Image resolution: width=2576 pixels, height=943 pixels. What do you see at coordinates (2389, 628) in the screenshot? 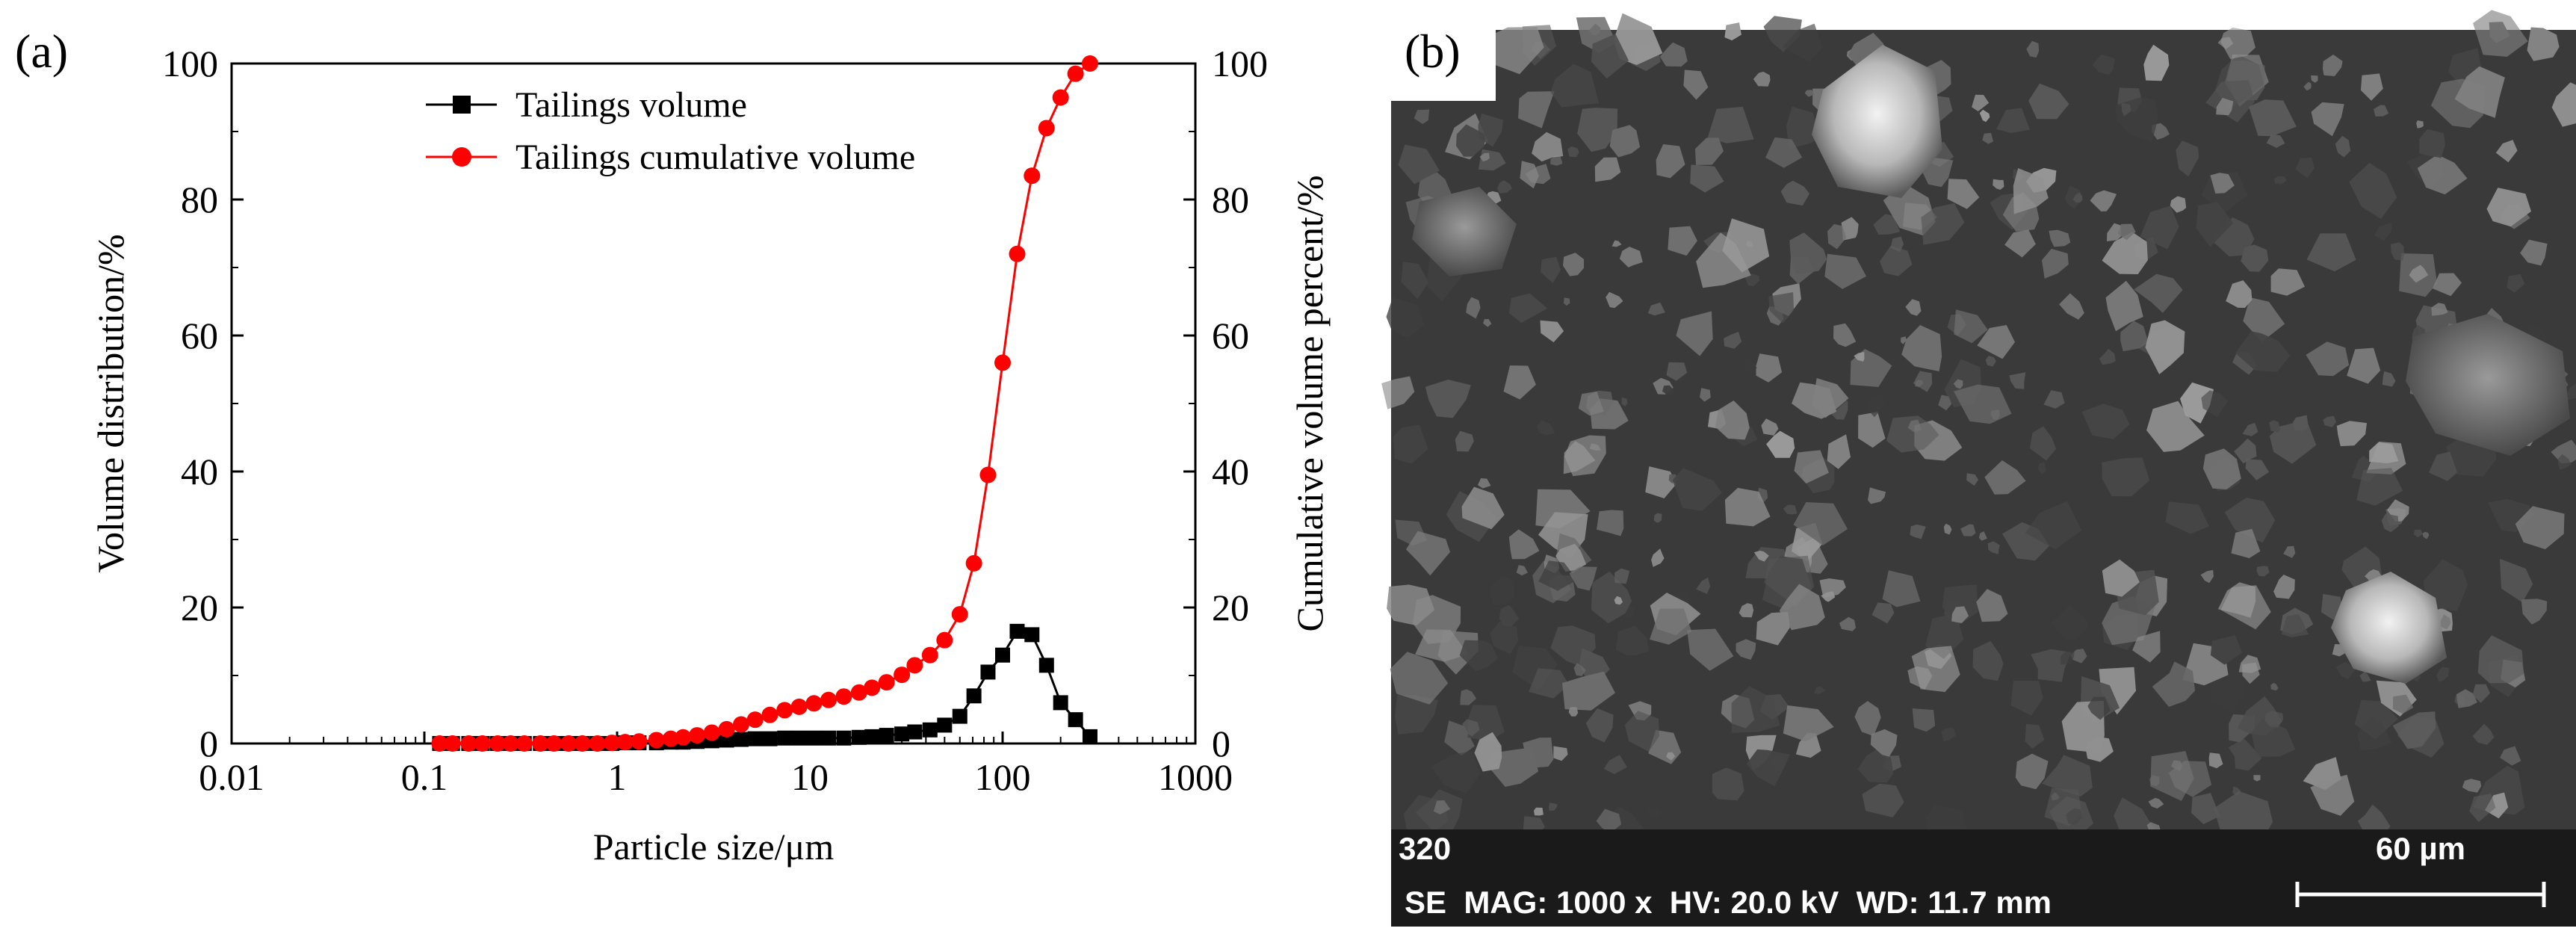
I see `sem-bright-particle-bottom` at bounding box center [2389, 628].